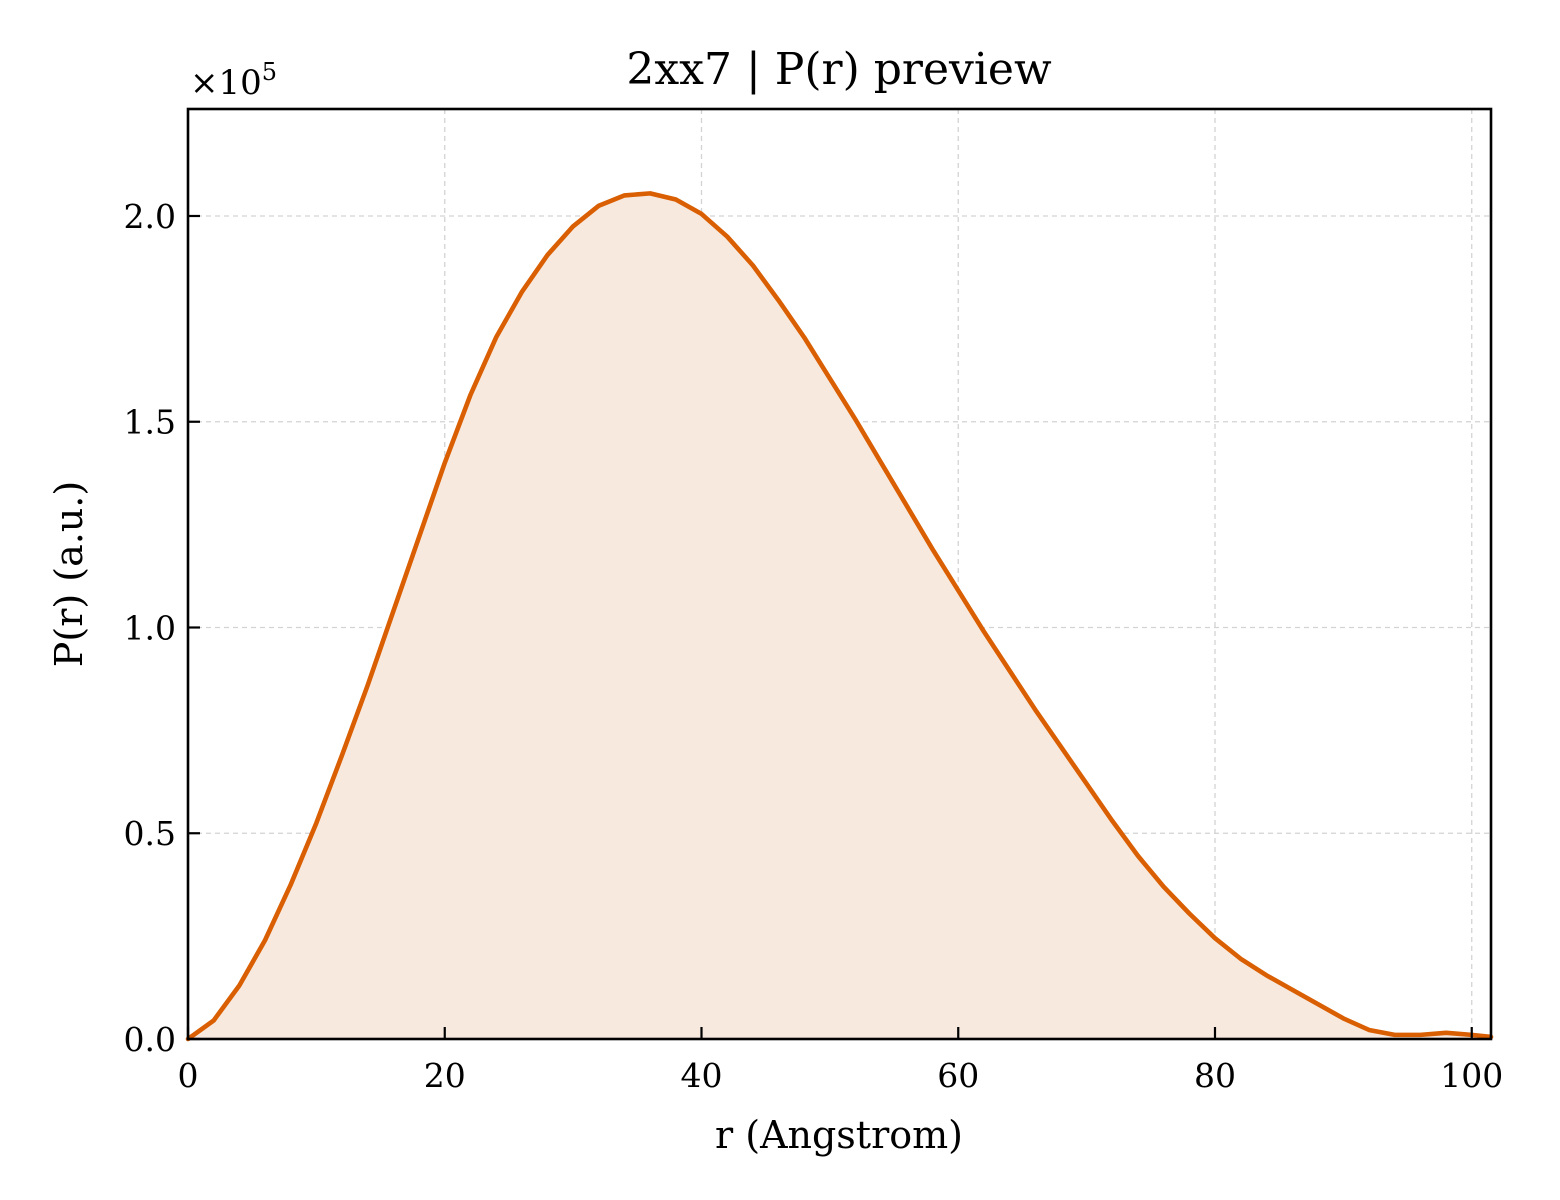 The width and height of the screenshot is (1560, 1200). I want to click on x-tick-label: 60, so click(958, 1075).